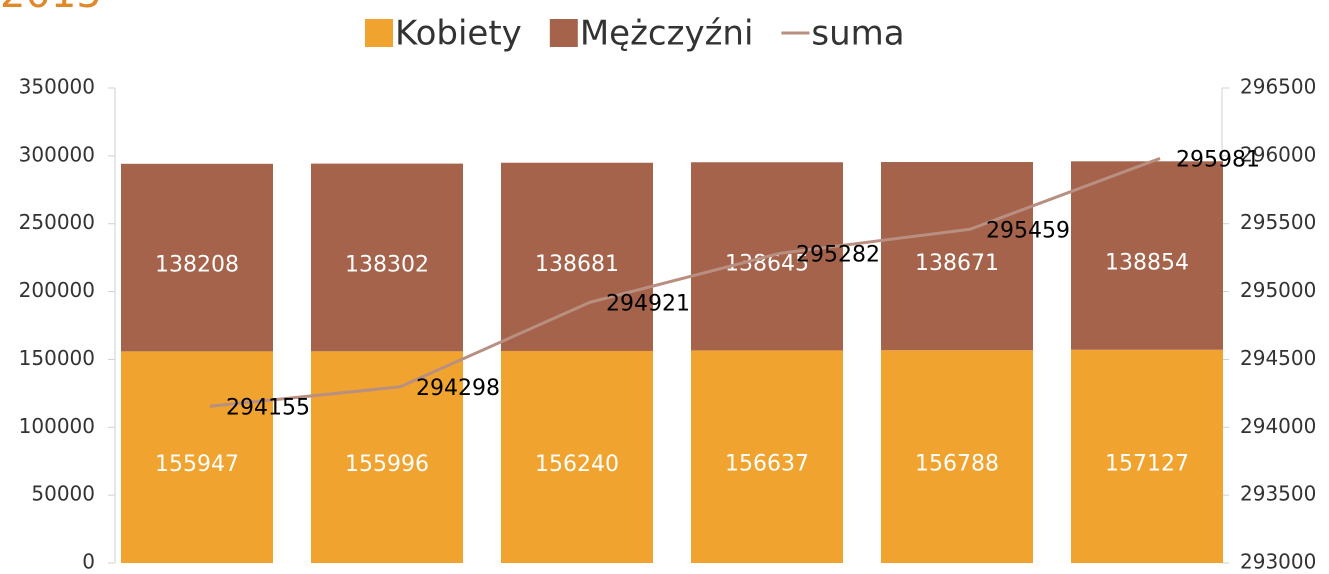 The height and width of the screenshot is (574, 1329). Describe the element at coordinates (577, 264) in the screenshot. I see `bar-label: 138681` at that location.